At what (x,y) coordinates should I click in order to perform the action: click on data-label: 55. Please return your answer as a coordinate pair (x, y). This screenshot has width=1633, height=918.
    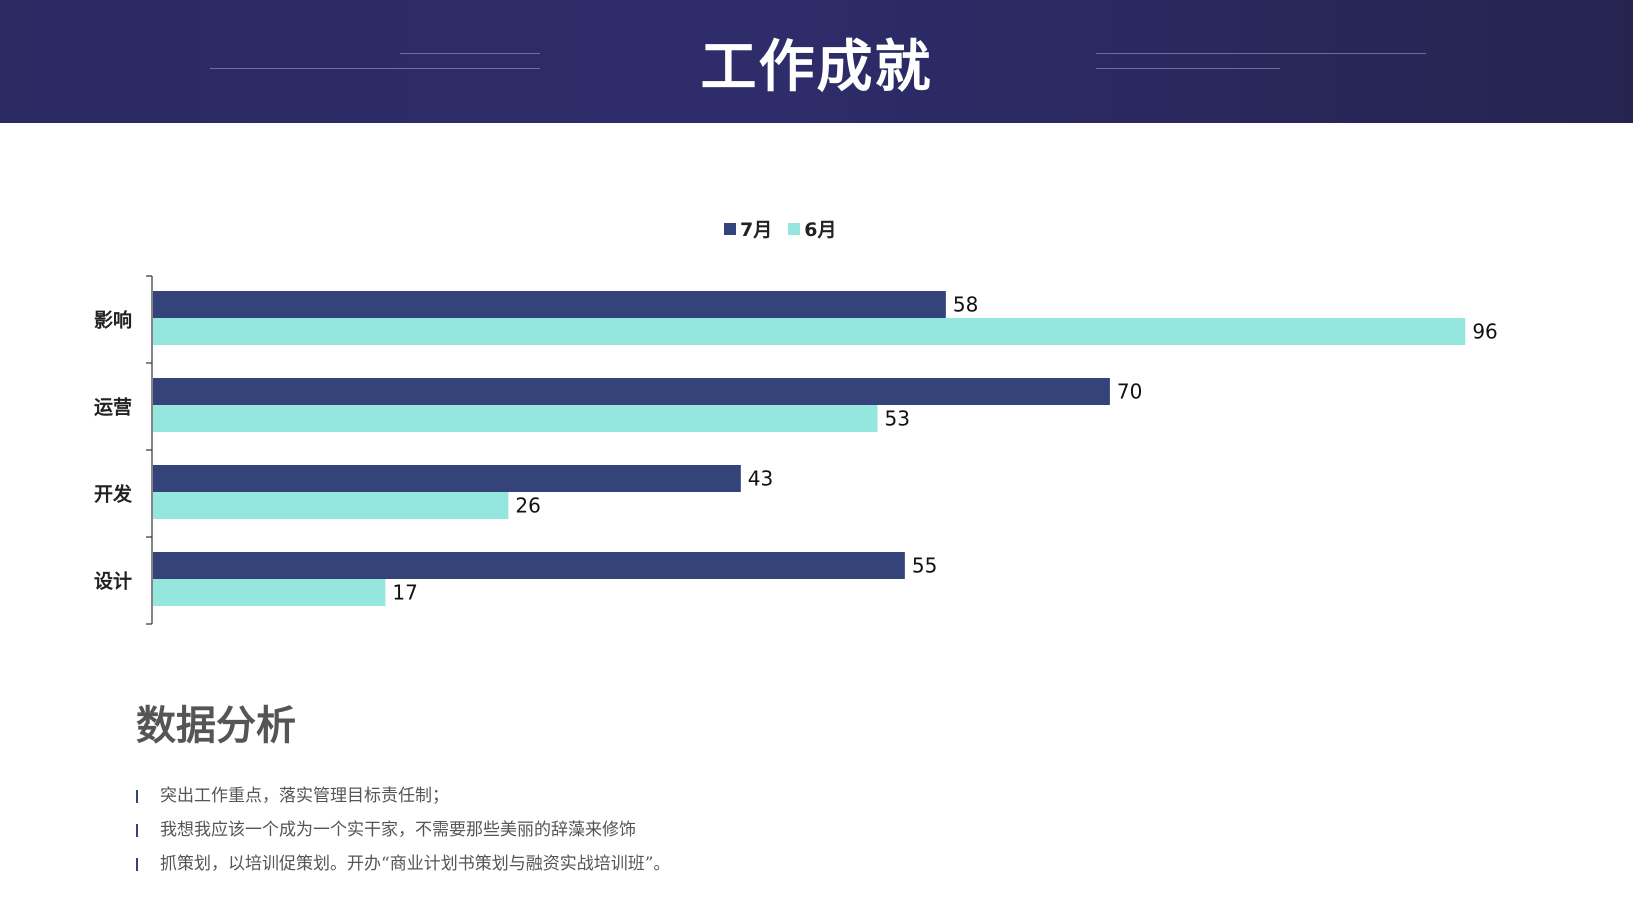
    Looking at the image, I should click on (924, 566).